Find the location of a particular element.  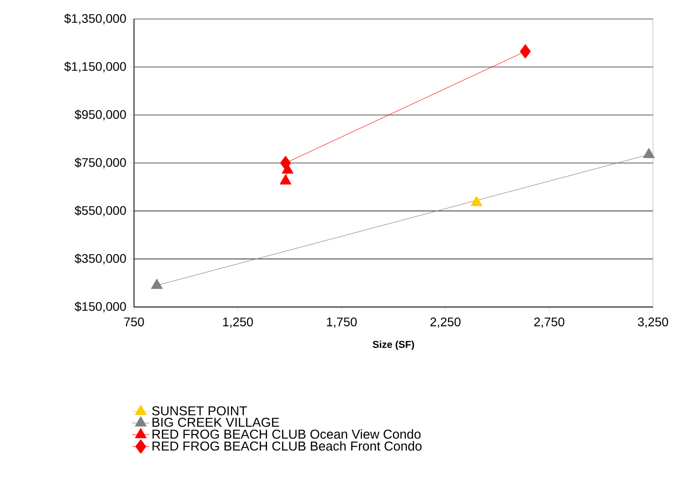

x-tick-label: 2,250 is located at coordinates (445, 323).